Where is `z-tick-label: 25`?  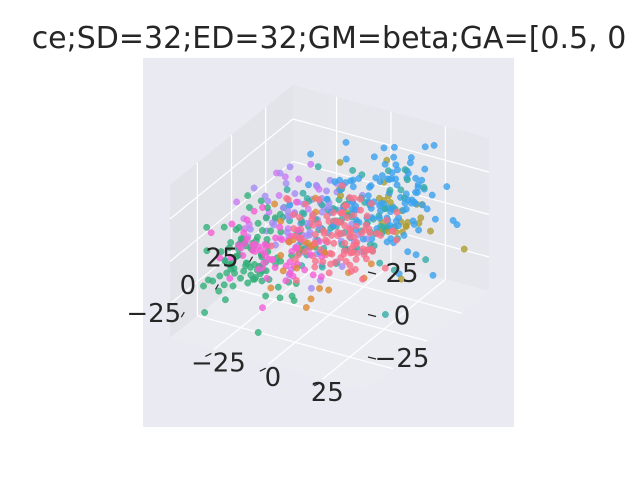 z-tick-label: 25 is located at coordinates (401, 274).